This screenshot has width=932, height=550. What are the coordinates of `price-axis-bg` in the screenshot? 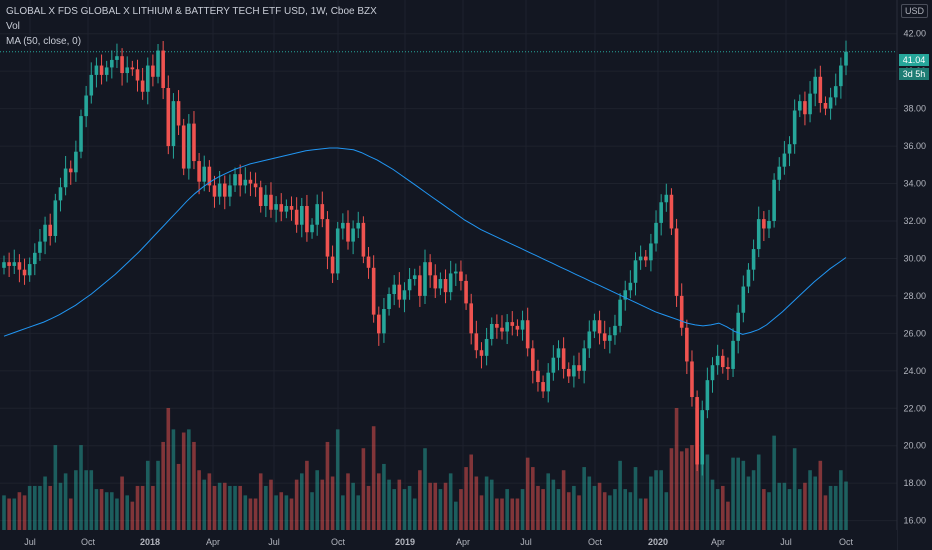 It's located at (914, 275).